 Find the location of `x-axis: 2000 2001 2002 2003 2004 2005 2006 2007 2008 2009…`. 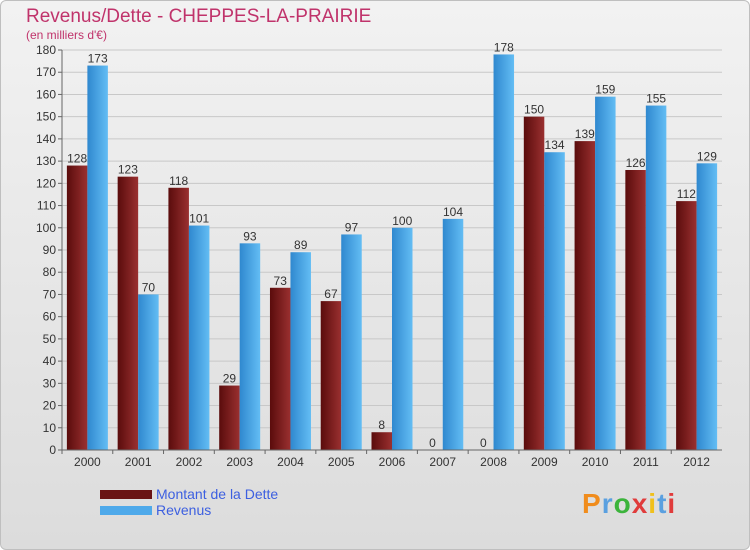

x-axis: 2000 2001 2002 2003 2004 2005 2006 2007 2008 2009… is located at coordinates (391, 459).